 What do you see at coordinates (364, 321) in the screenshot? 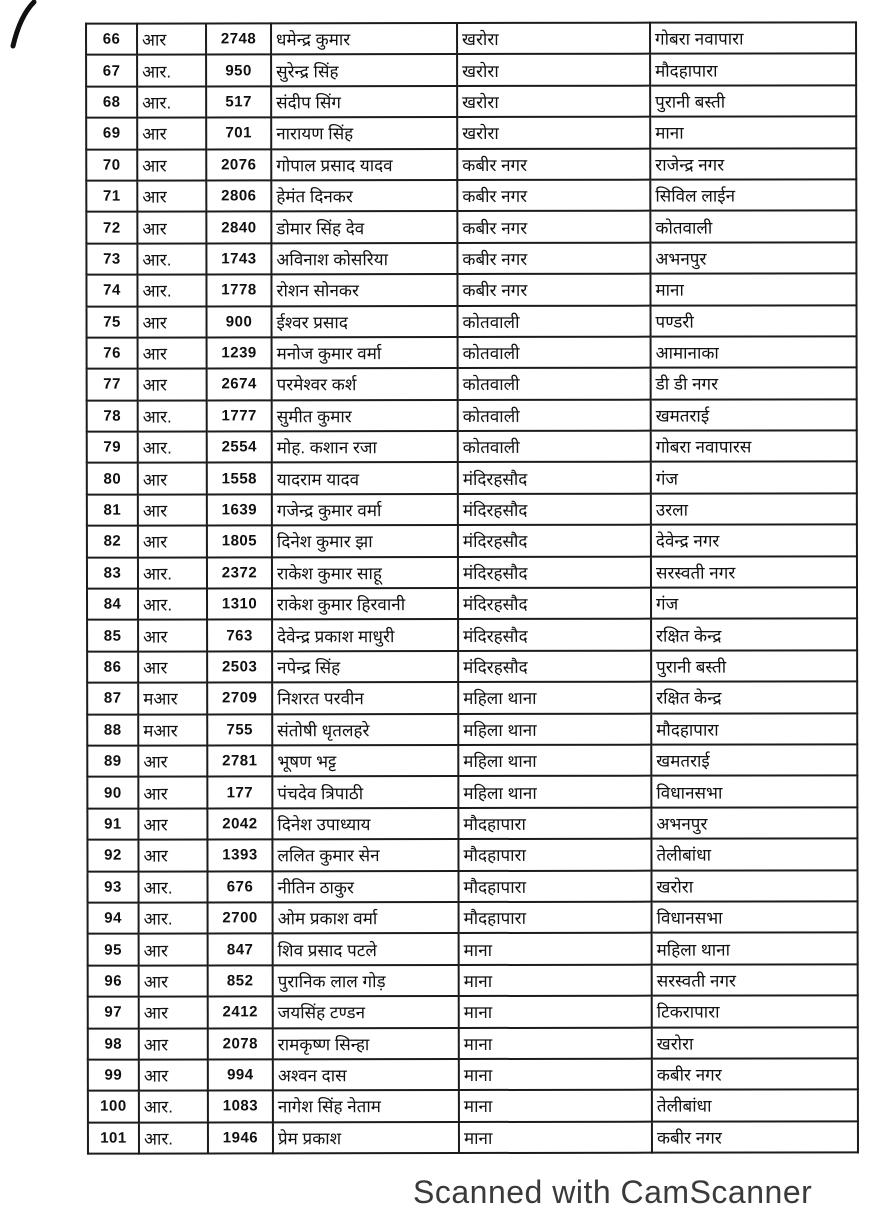
I see `cell-name: ईश्वर प्रसाद` at bounding box center [364, 321].